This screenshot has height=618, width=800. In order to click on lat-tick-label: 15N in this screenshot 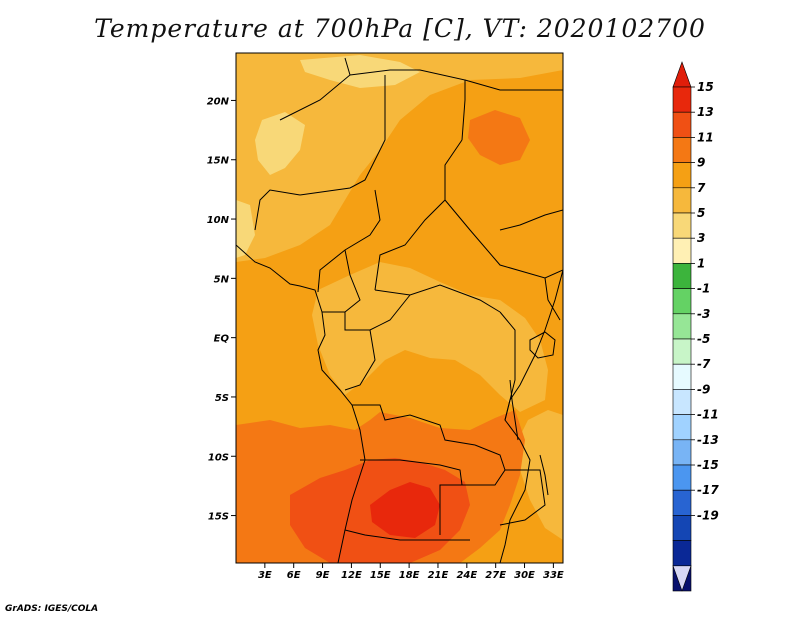, I will do `click(218, 161)`.